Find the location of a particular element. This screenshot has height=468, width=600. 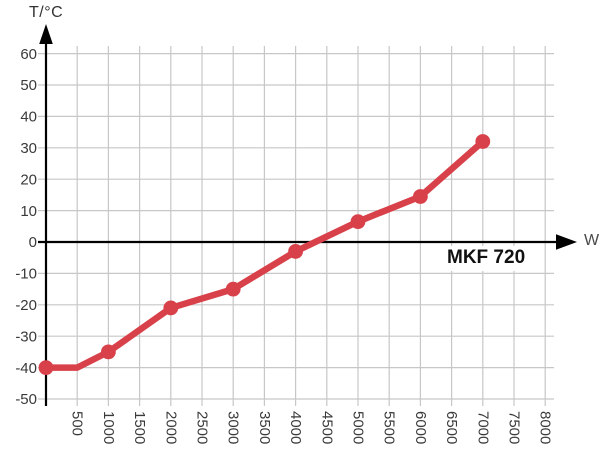

x-tick-label: 6000 is located at coordinates (420, 427).